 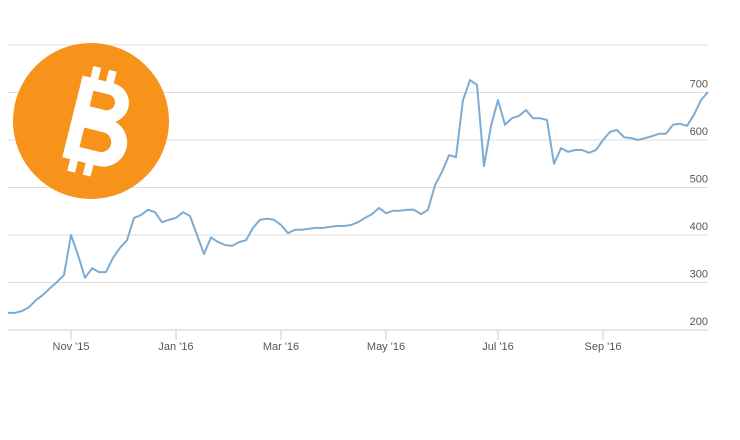 What do you see at coordinates (699, 85) in the screenshot?
I see `y-tick-label: 700` at bounding box center [699, 85].